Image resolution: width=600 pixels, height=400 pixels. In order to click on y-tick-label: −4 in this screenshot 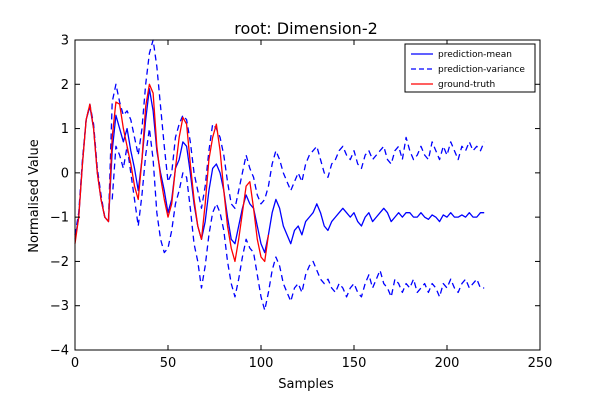, I will do `click(59, 351)`.